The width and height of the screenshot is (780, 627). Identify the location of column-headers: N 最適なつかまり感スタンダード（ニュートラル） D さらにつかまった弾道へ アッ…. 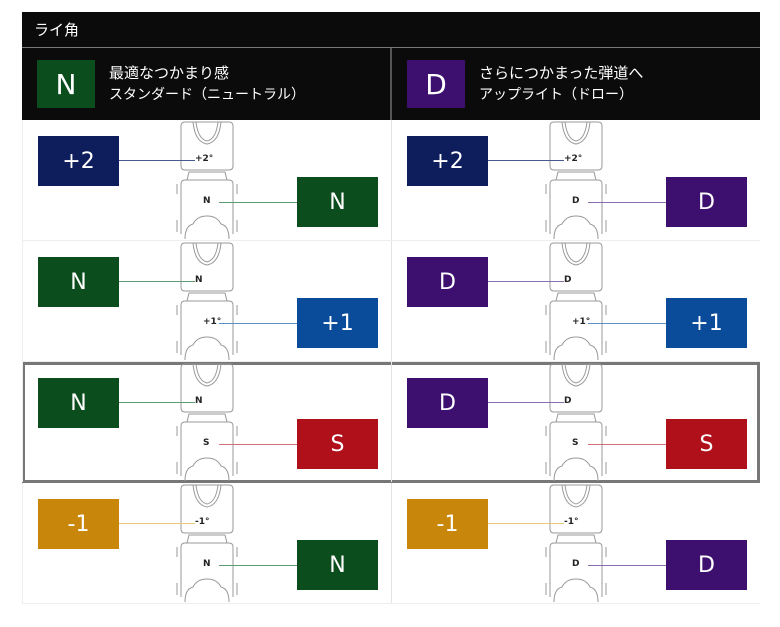
(391, 84).